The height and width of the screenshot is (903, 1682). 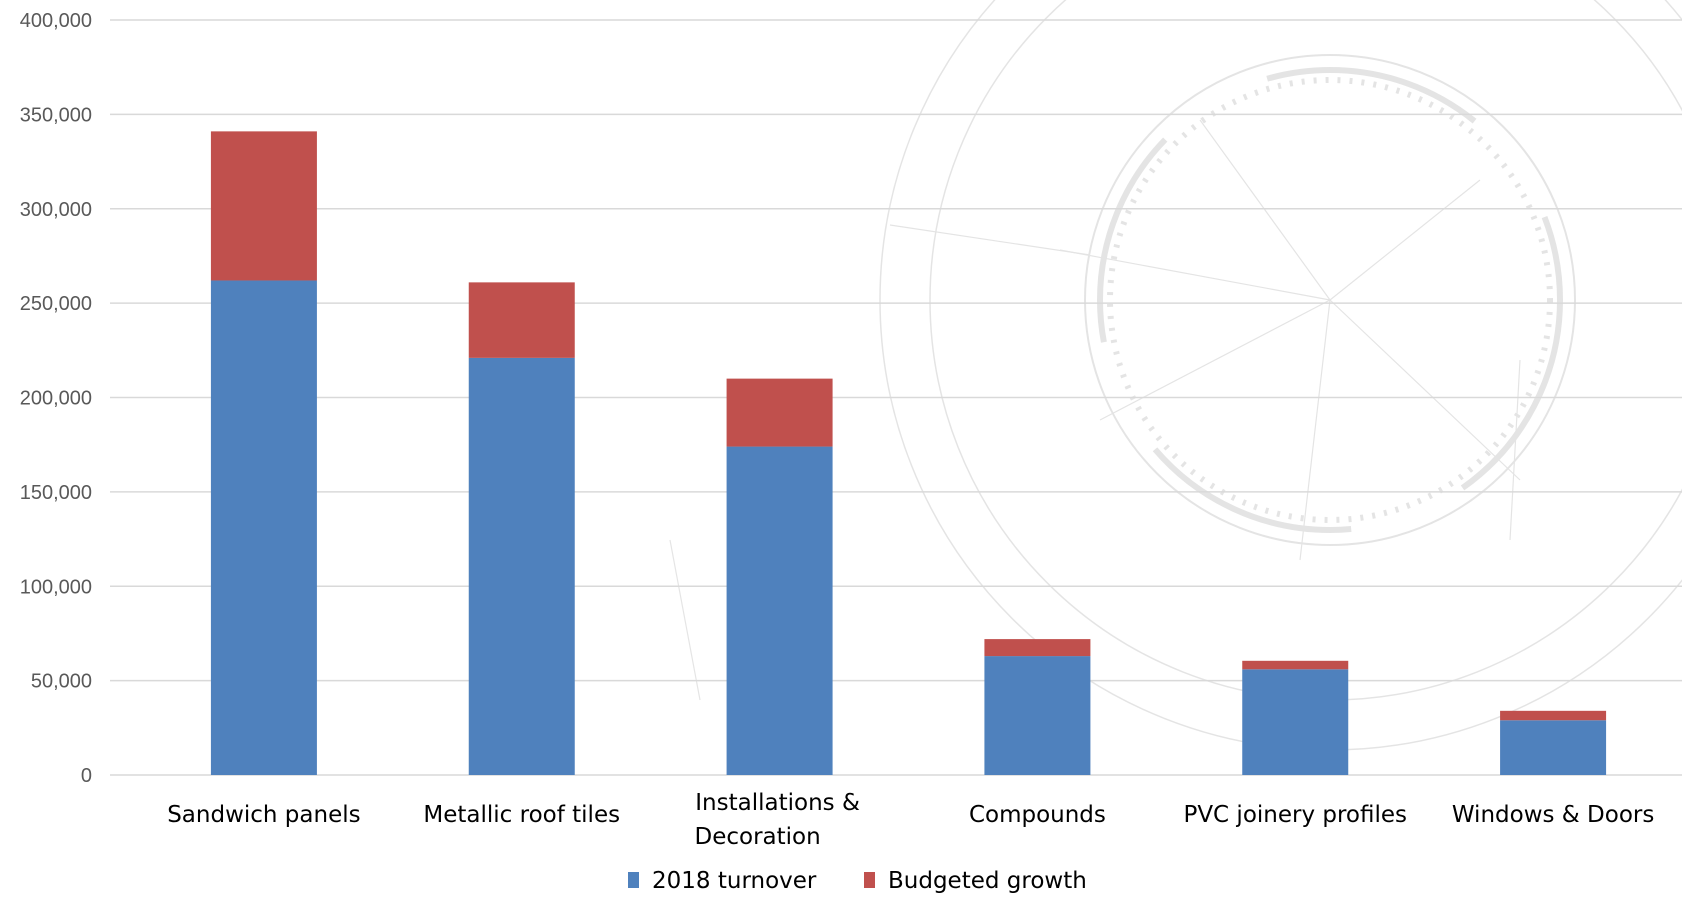 What do you see at coordinates (56, 304) in the screenshot?
I see `y-tick-label: 250,000` at bounding box center [56, 304].